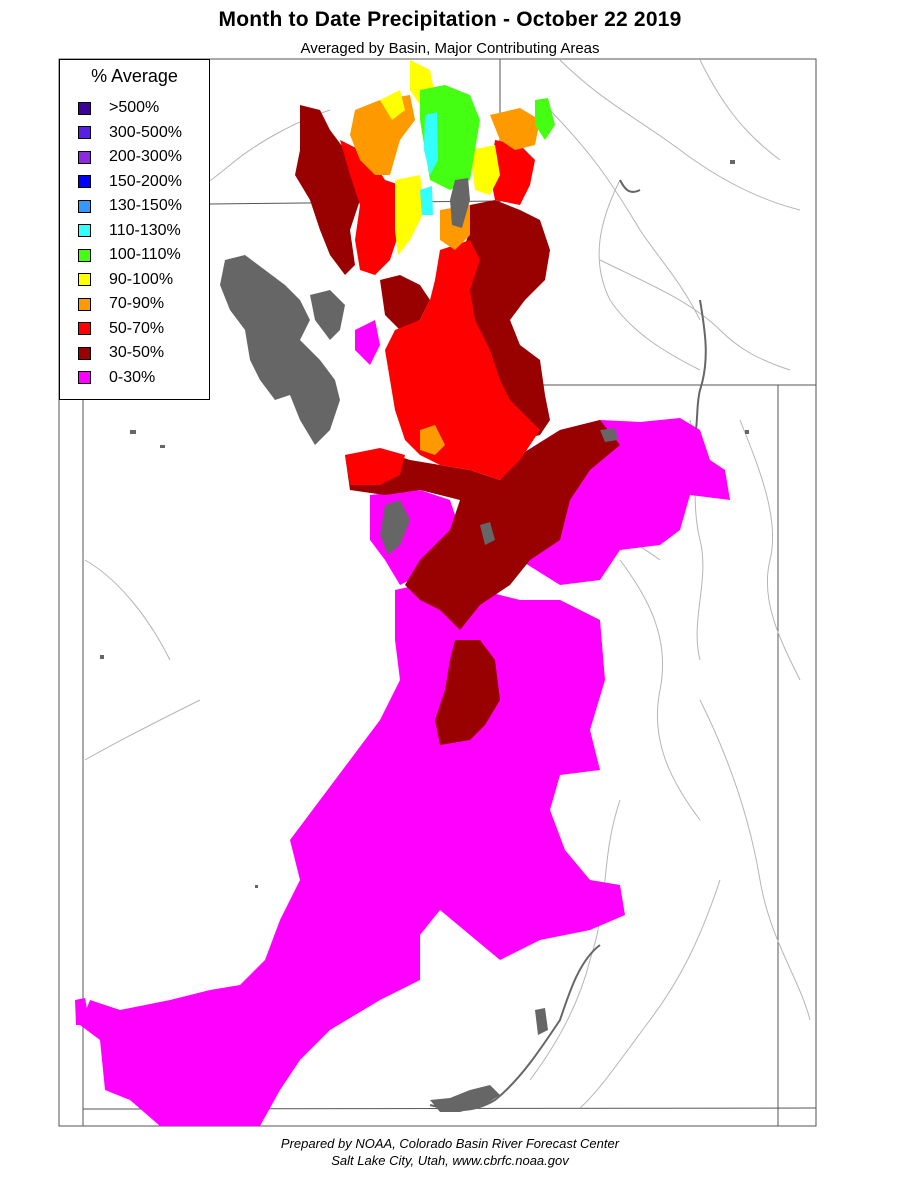  I want to click on legend-item: 70-90%, so click(121, 304).